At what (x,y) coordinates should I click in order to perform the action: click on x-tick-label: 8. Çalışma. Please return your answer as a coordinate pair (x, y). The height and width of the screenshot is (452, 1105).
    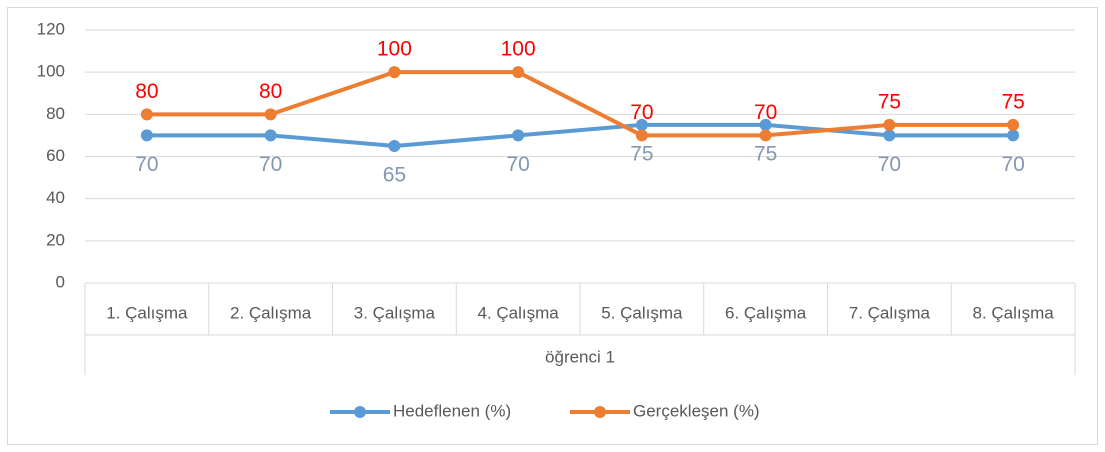
    Looking at the image, I should click on (1014, 312).